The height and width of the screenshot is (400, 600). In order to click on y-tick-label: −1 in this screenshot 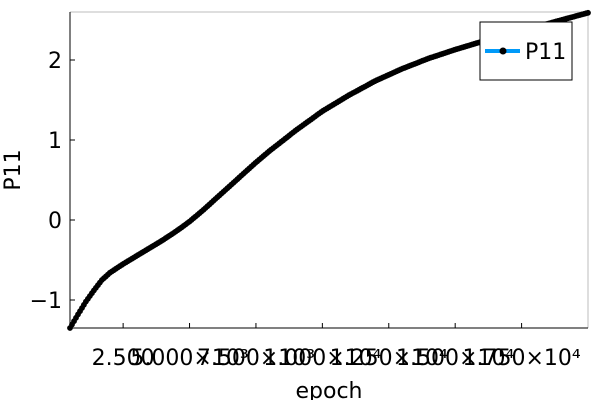, I will do `click(46, 301)`.